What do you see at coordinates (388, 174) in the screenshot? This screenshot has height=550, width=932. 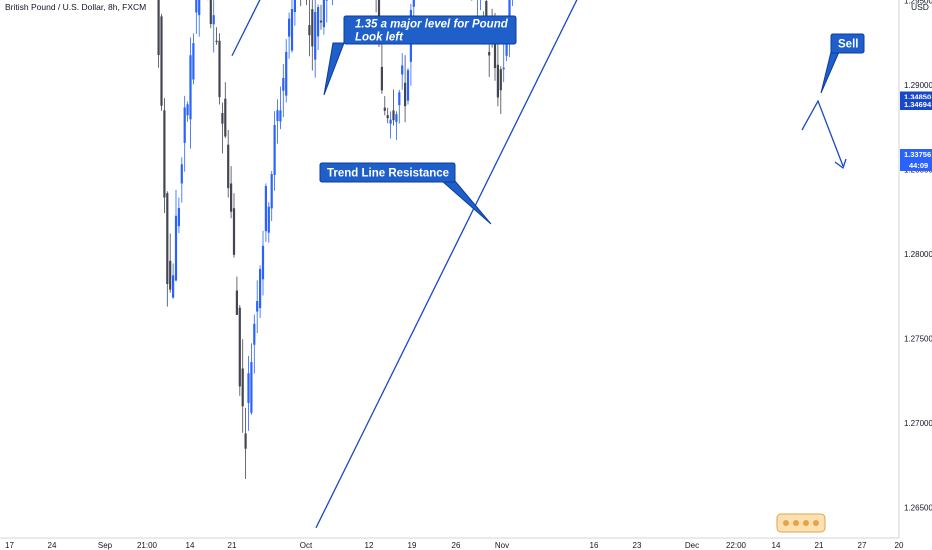 I see `trend-line-text: Trend Line Resistance` at bounding box center [388, 174].